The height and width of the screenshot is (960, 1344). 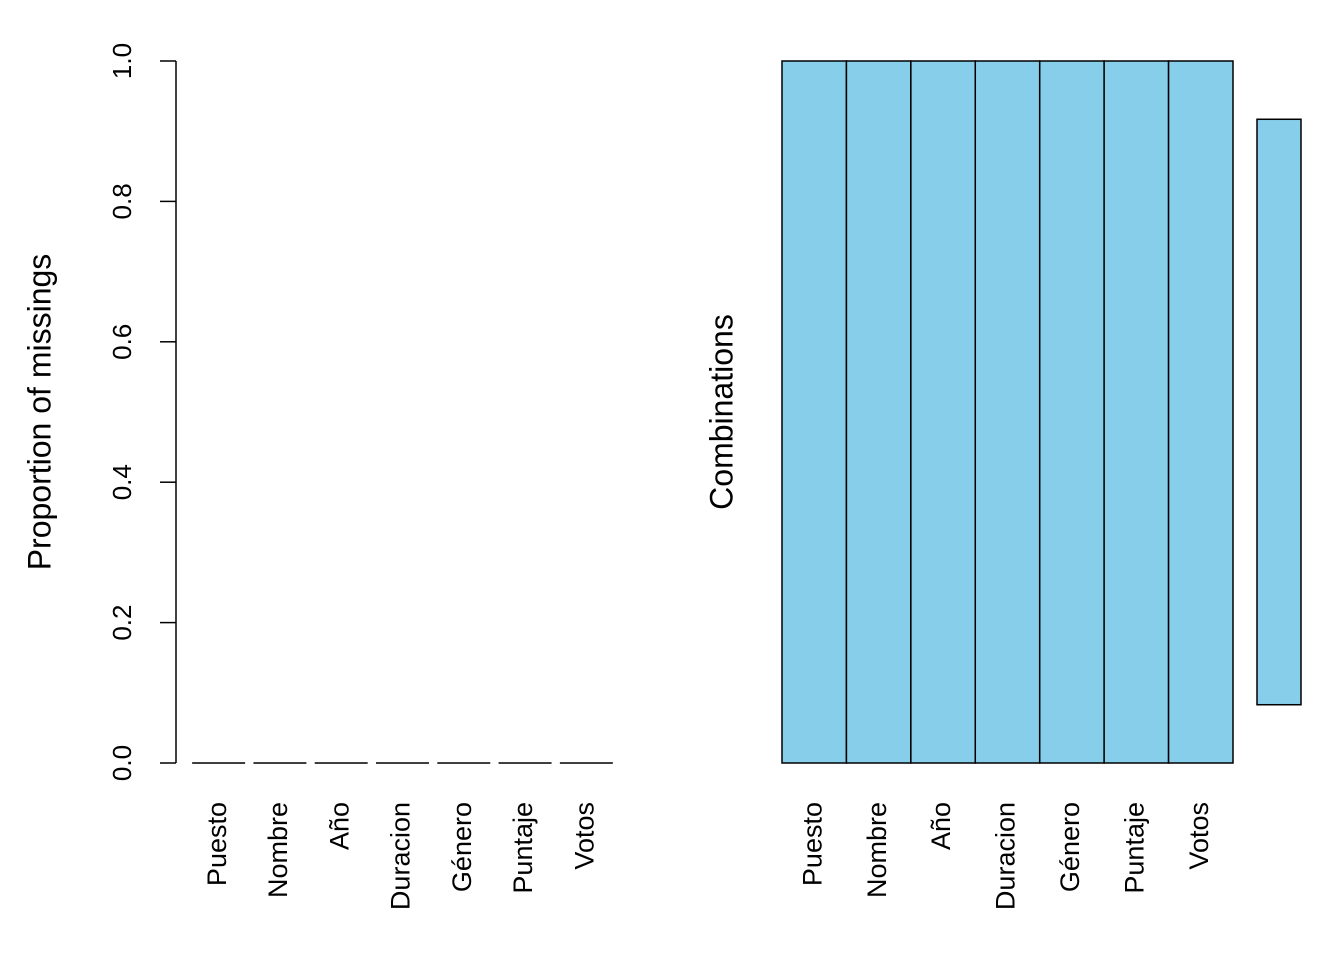 I want to click on y-tick-label: 0.0, so click(x=122, y=763).